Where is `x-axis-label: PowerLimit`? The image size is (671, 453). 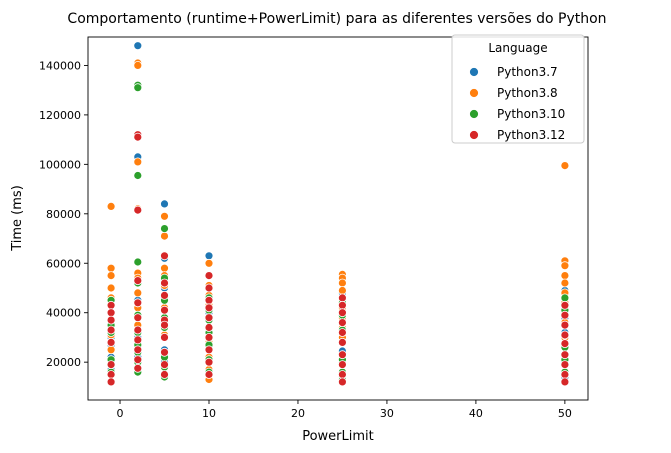 x-axis-label: PowerLimit is located at coordinates (338, 436).